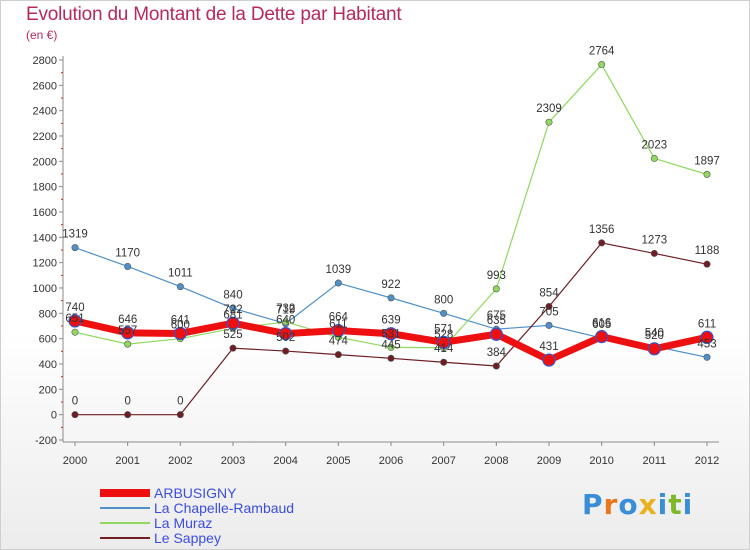  What do you see at coordinates (48, 365) in the screenshot?
I see `y-tick-label: 400` at bounding box center [48, 365].